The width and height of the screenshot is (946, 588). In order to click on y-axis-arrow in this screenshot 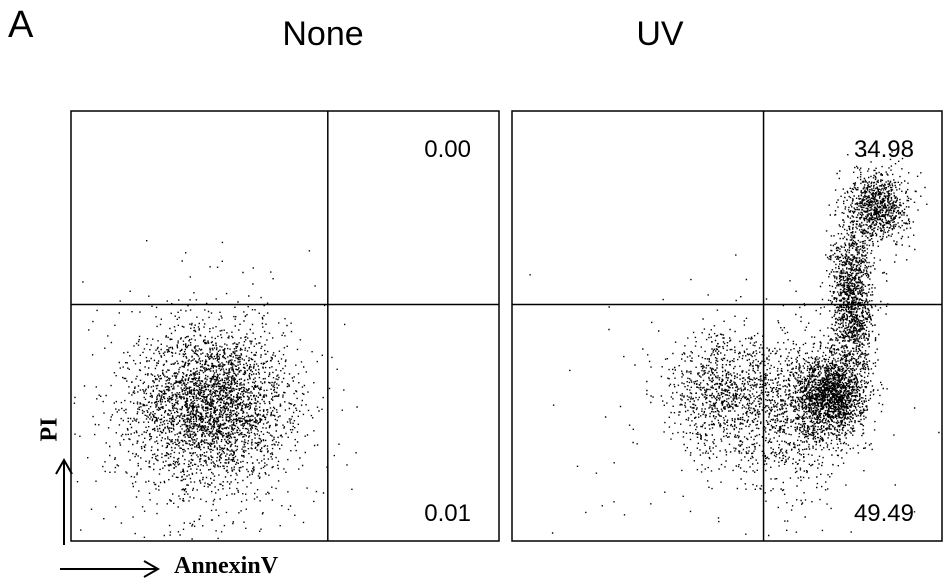, I will do `click(64, 501)`.